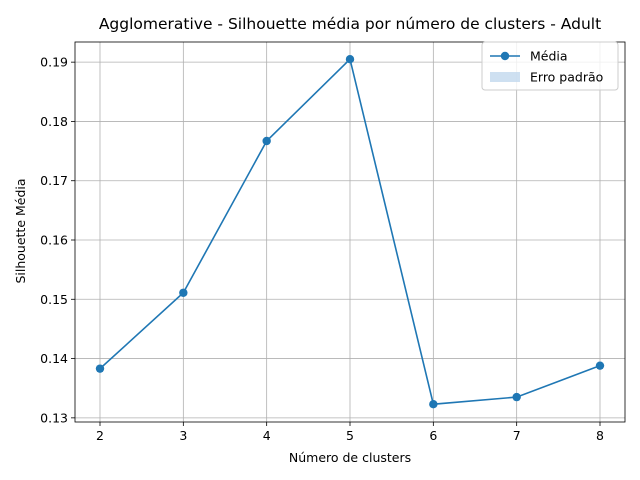 The height and width of the screenshot is (480, 640). I want to click on x-tick-label: 7, so click(517, 435).